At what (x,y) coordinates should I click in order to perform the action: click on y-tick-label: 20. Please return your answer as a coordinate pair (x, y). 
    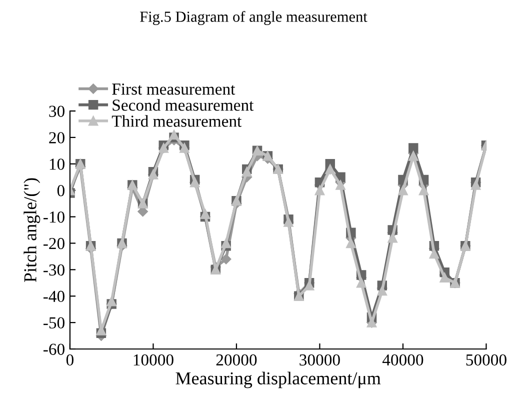
    Looking at the image, I should click on (56, 138).